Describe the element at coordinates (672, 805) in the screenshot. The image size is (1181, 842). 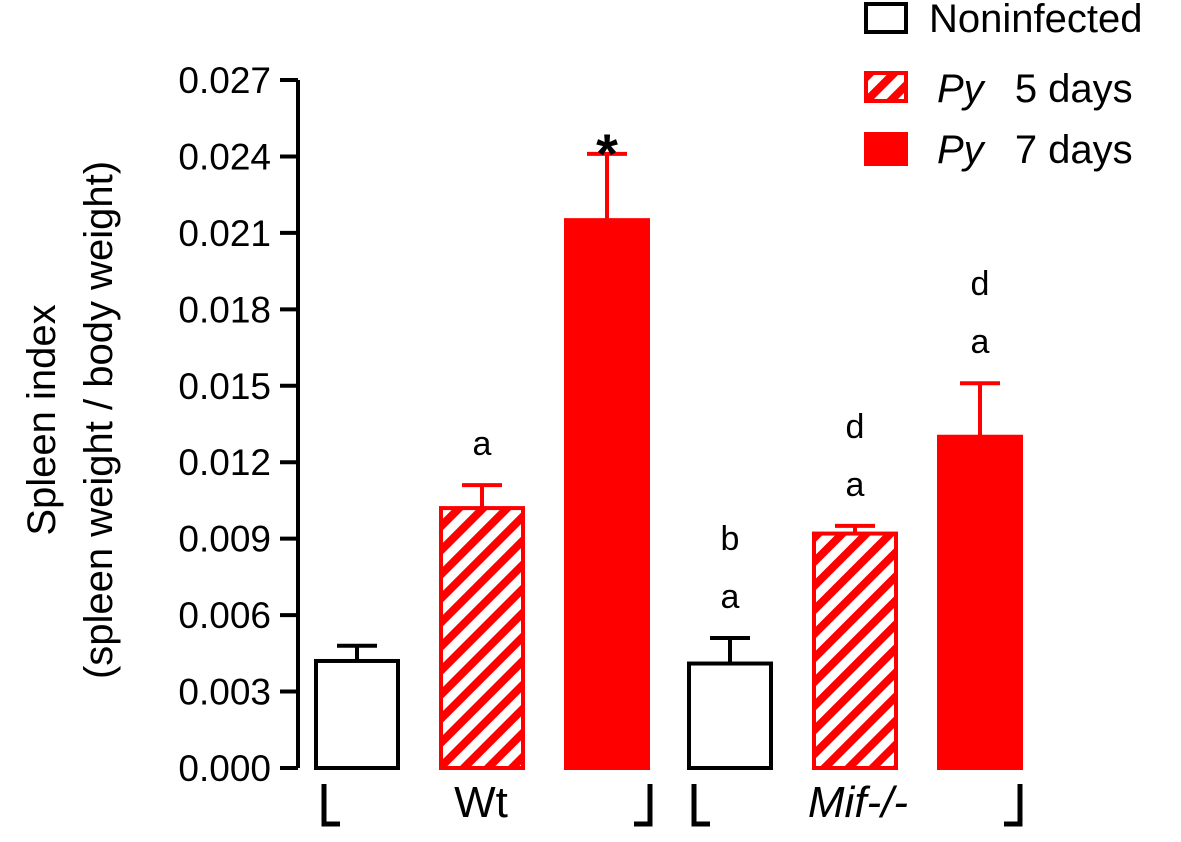
I see `group-brackets` at that location.